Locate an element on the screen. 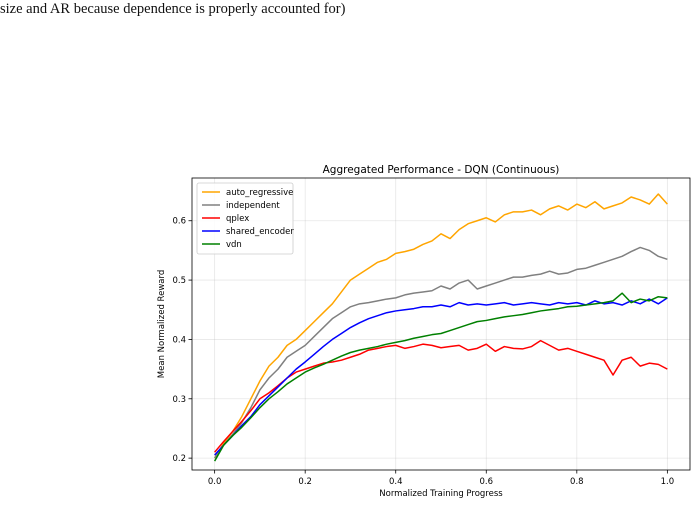 The image size is (699, 512). x-tick-label-1: 0.2 is located at coordinates (305, 482).